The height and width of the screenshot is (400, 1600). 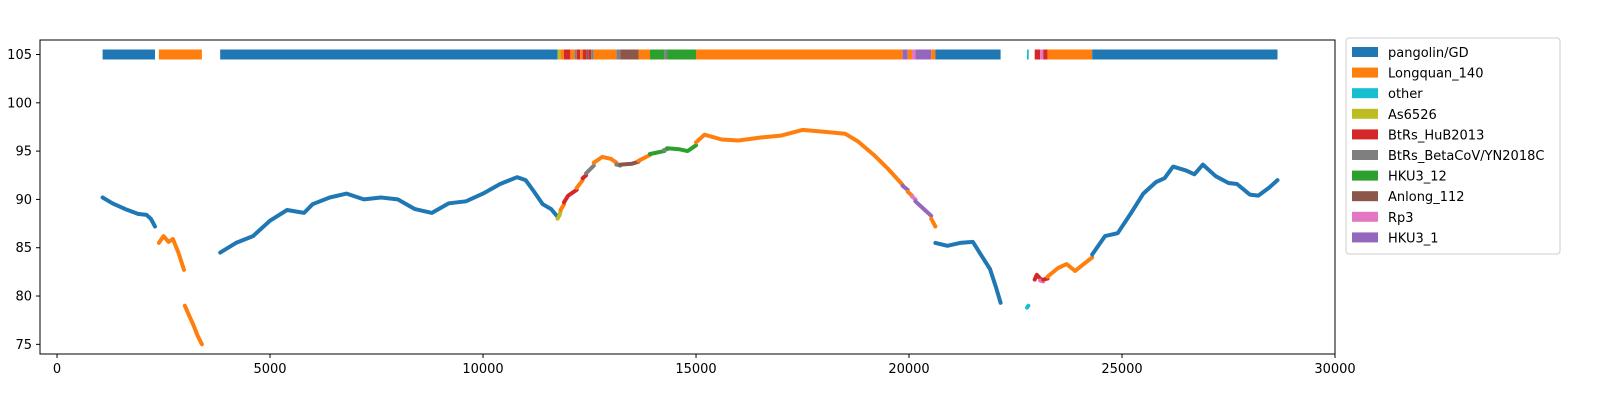 What do you see at coordinates (19, 55) in the screenshot?
I see `y-tick-label-6: 105` at bounding box center [19, 55].